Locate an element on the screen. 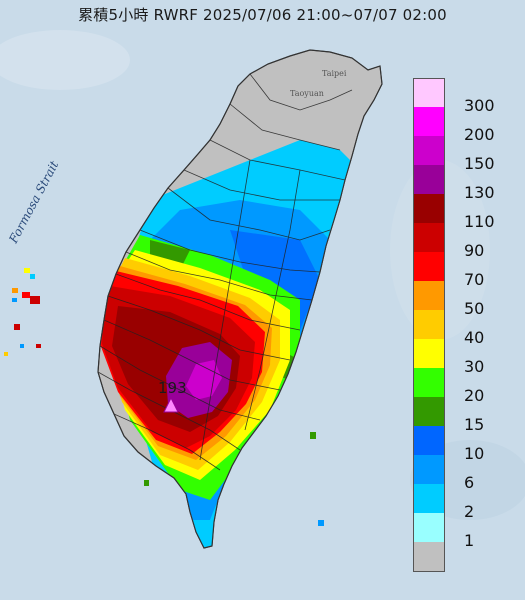 This screenshot has width=525, height=600. legend-row: 1 is located at coordinates (468, 531).